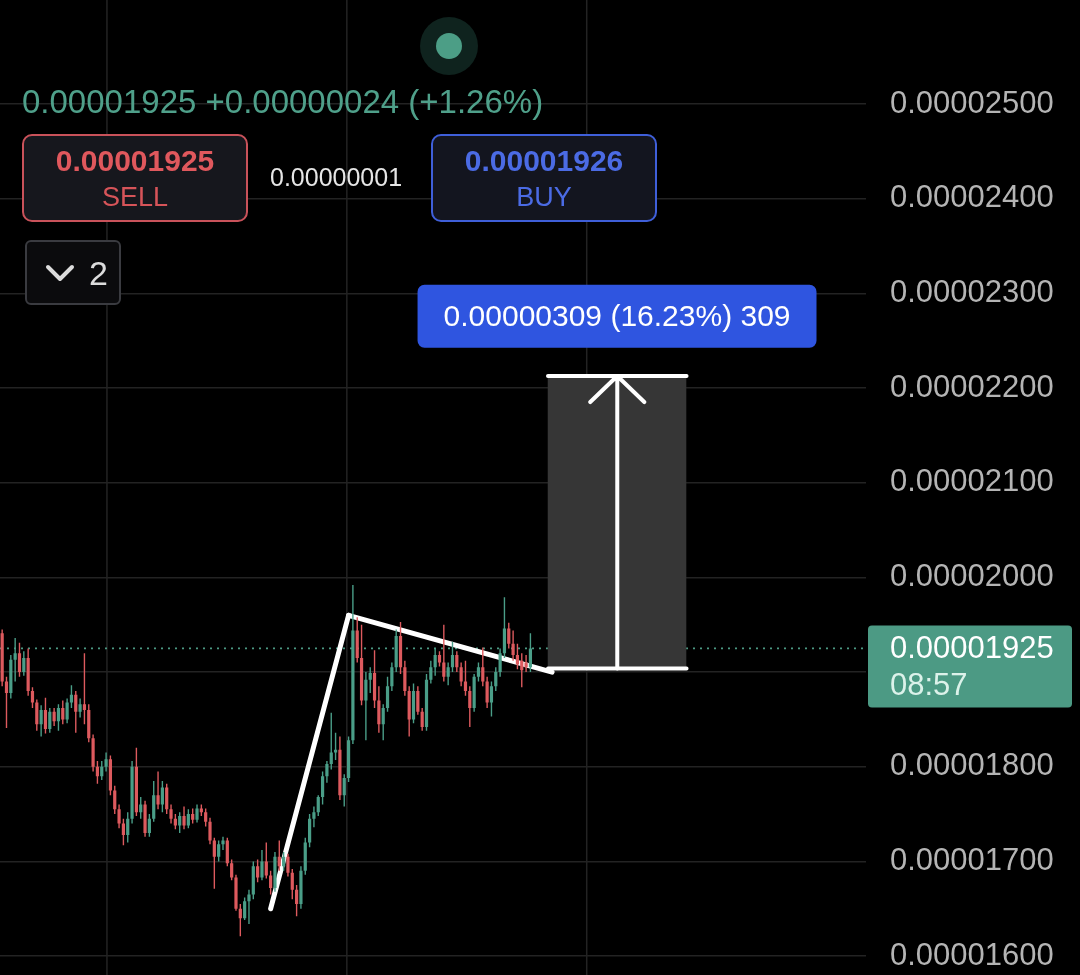  I want to click on annotation: BUY, so click(544, 196).